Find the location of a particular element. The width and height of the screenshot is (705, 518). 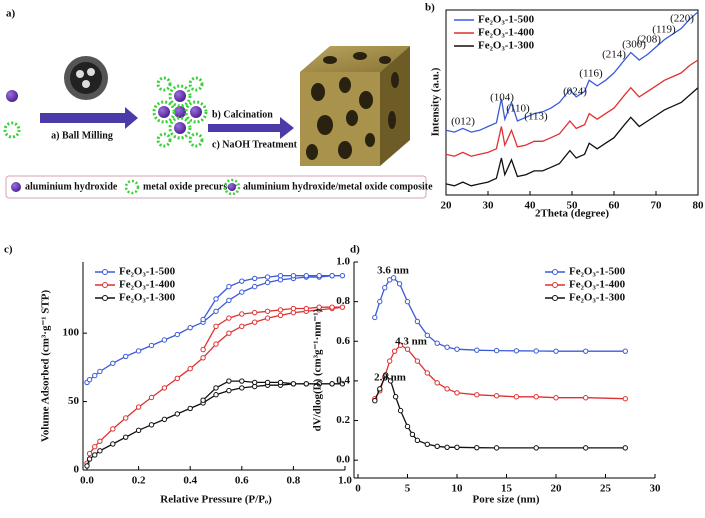

step-label: c) NaOH Treatment is located at coordinates (255, 144).